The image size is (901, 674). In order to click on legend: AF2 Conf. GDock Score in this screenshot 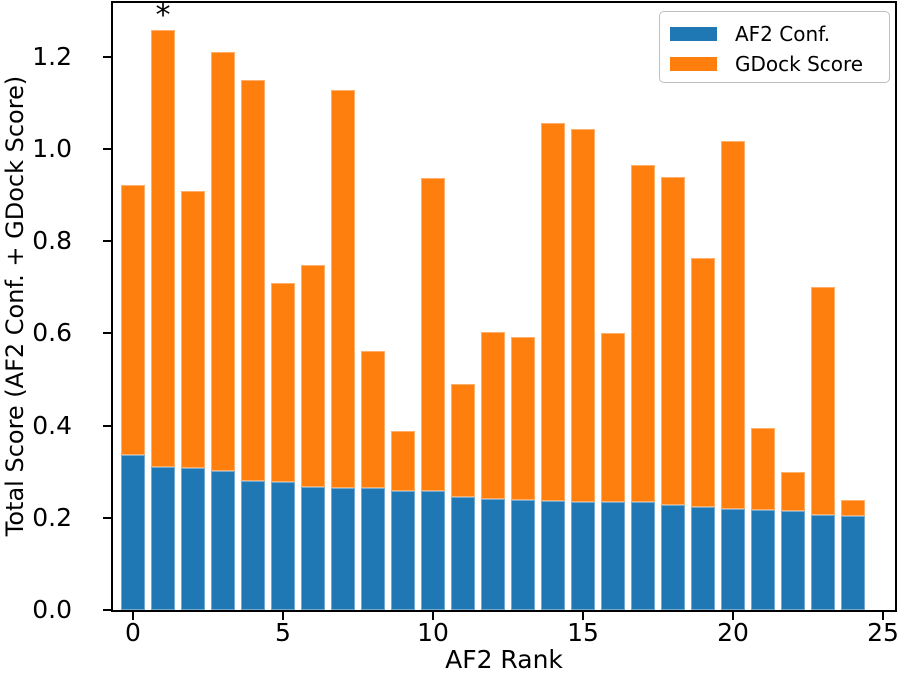, I will do `click(774, 47)`.